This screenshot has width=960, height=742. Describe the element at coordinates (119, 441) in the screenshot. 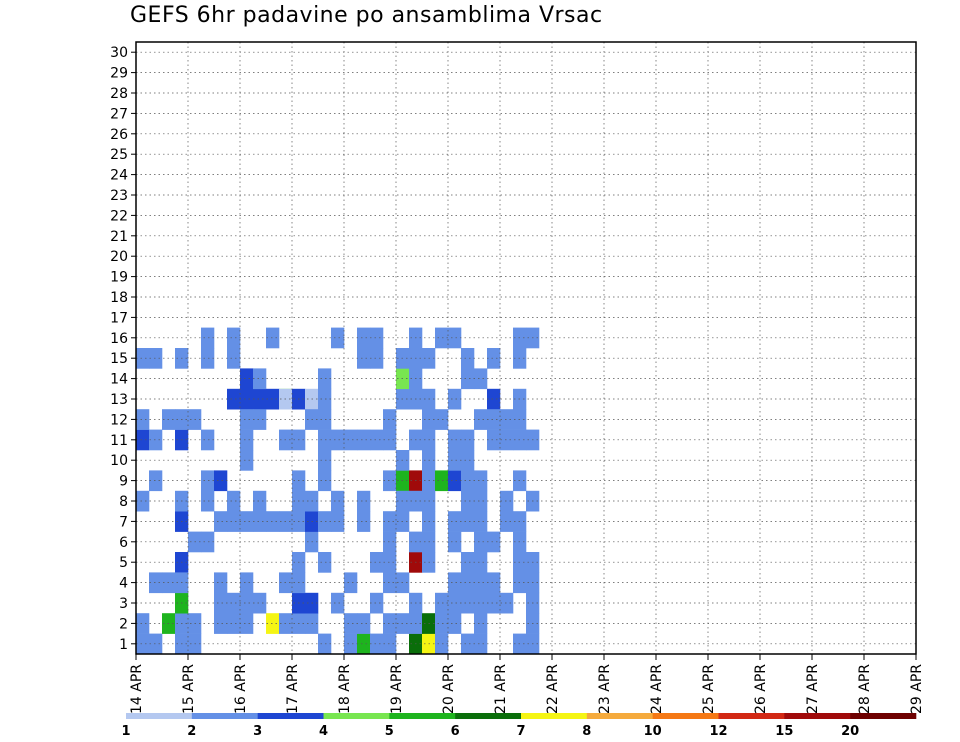

I see `y-tick-label: 11` at that location.